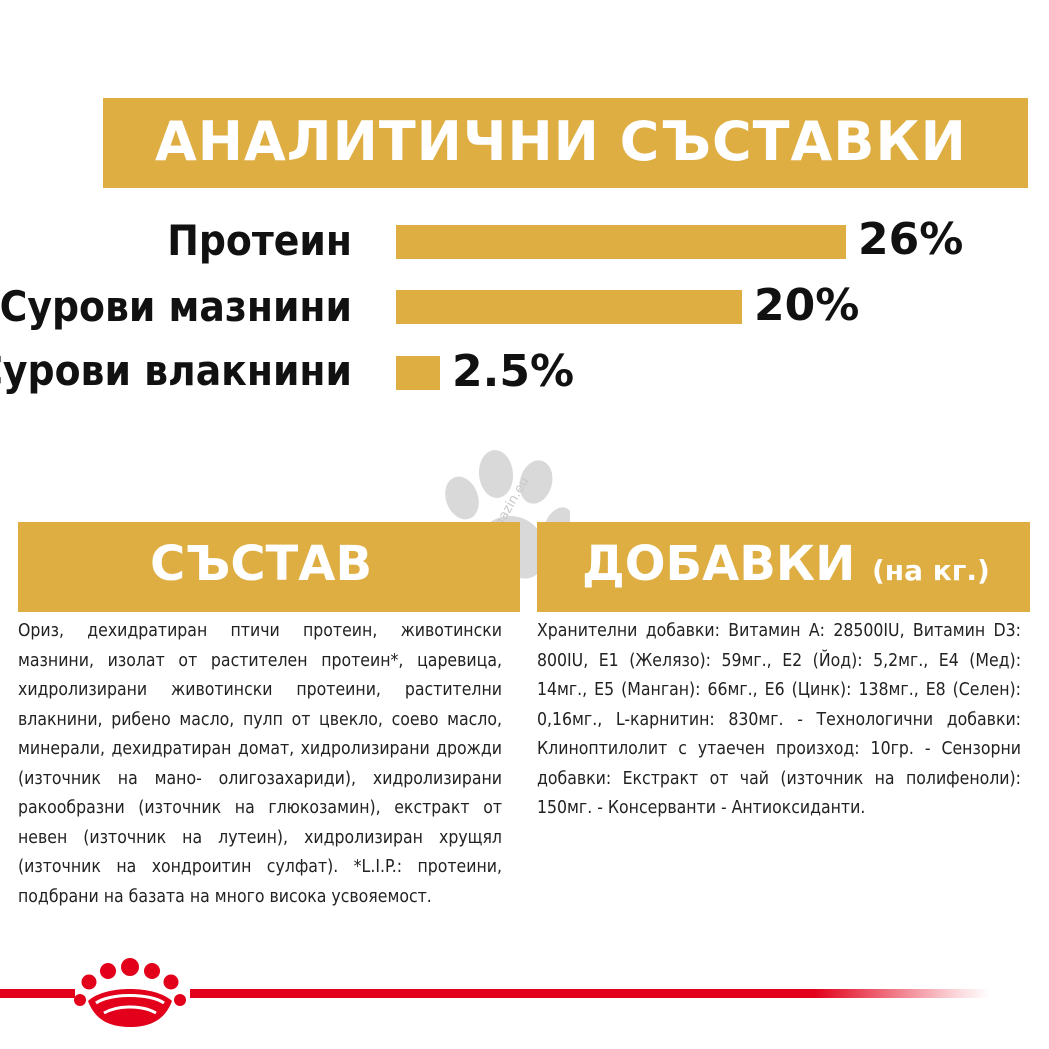  I want to click on fiber-value: 2.5%, so click(513, 371).